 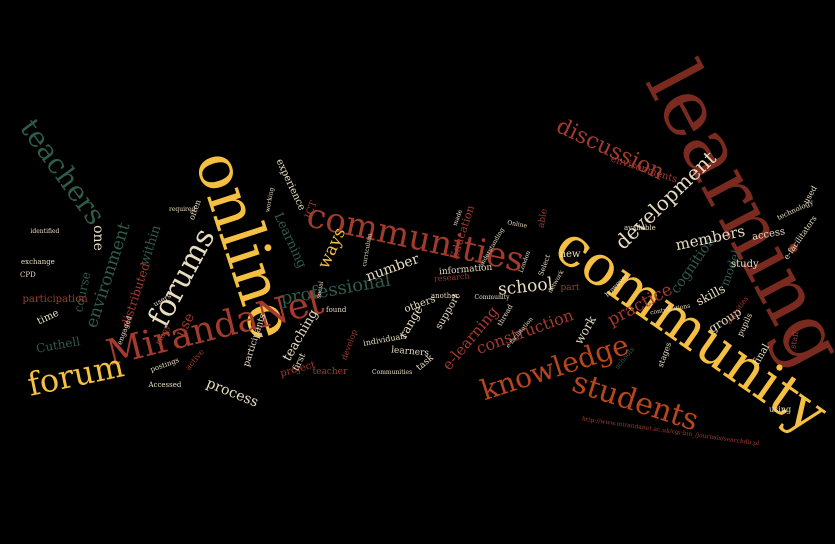 What do you see at coordinates (640, 227) in the screenshot?
I see `cloud-word: available` at bounding box center [640, 227].